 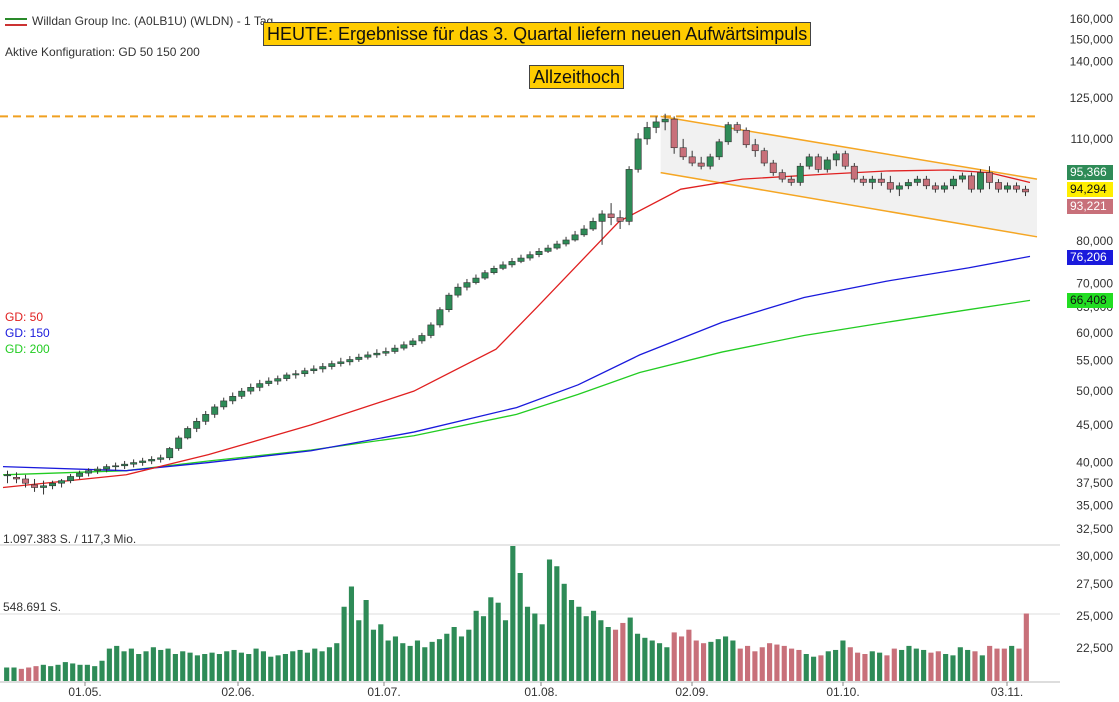 What do you see at coordinates (237, 692) in the screenshot?
I see `x-tick-label: 02.06.` at bounding box center [237, 692].